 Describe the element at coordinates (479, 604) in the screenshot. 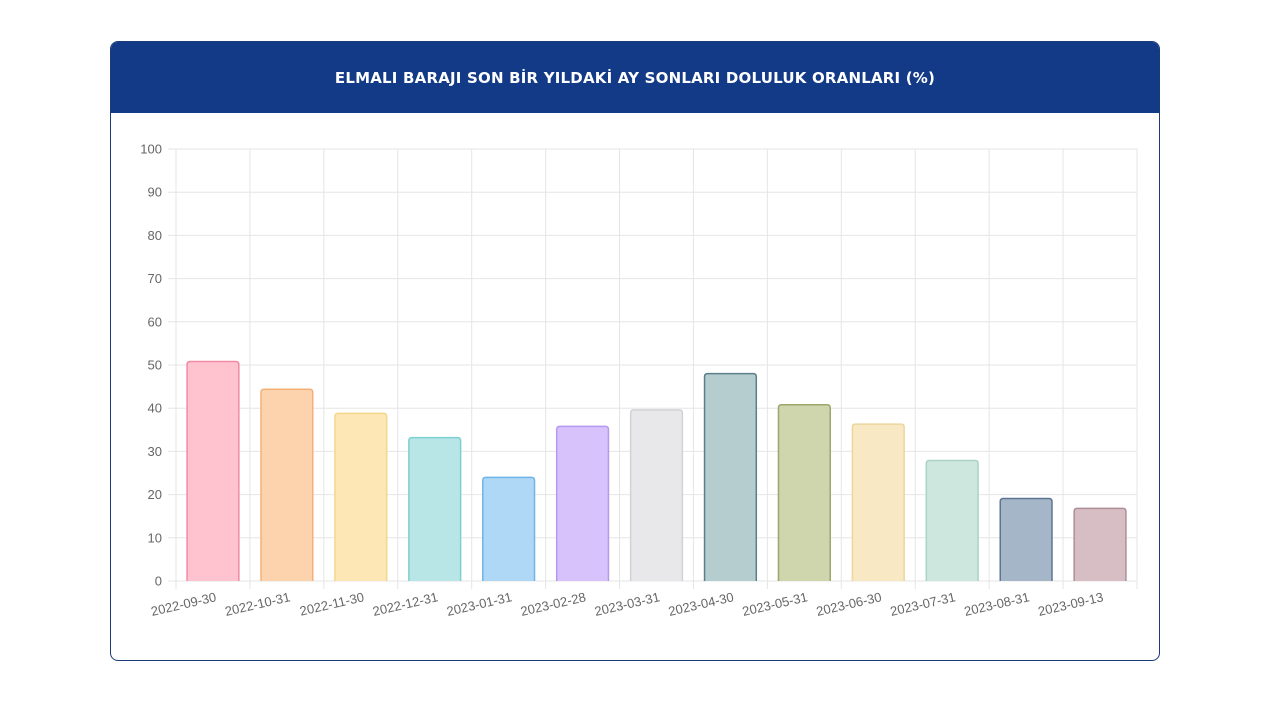

I see `x-tick-label: 2023-01-31` at that location.